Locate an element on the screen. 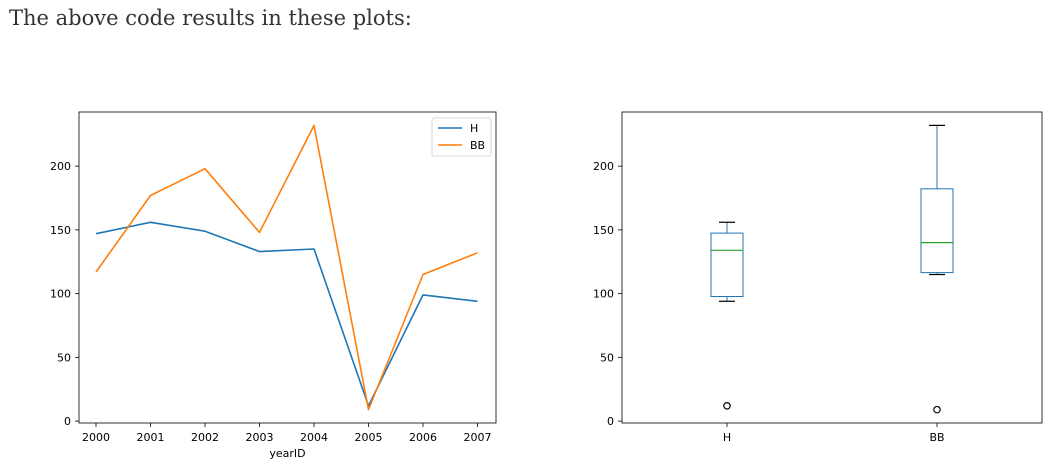 This screenshot has height=473, width=1058. outlier-bb is located at coordinates (937, 409).